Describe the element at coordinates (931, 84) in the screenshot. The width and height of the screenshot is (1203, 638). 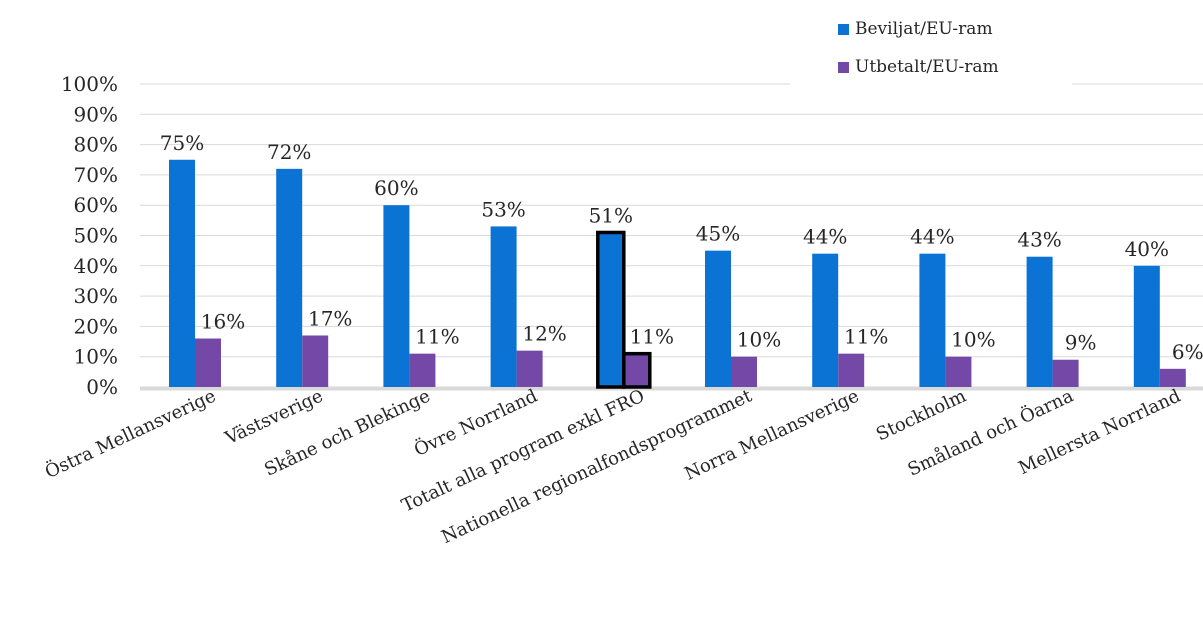
I see `legend-background` at that location.